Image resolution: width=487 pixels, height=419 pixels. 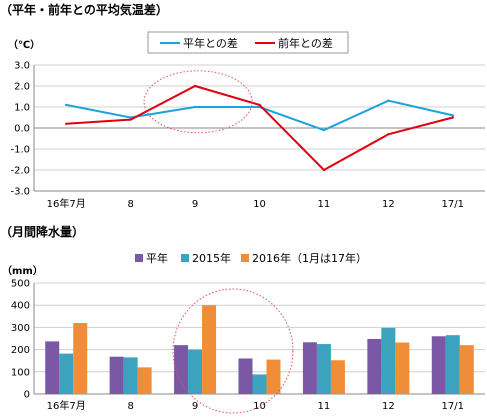 I want to click on y-tick-label: 1.0, so click(x=22, y=108).